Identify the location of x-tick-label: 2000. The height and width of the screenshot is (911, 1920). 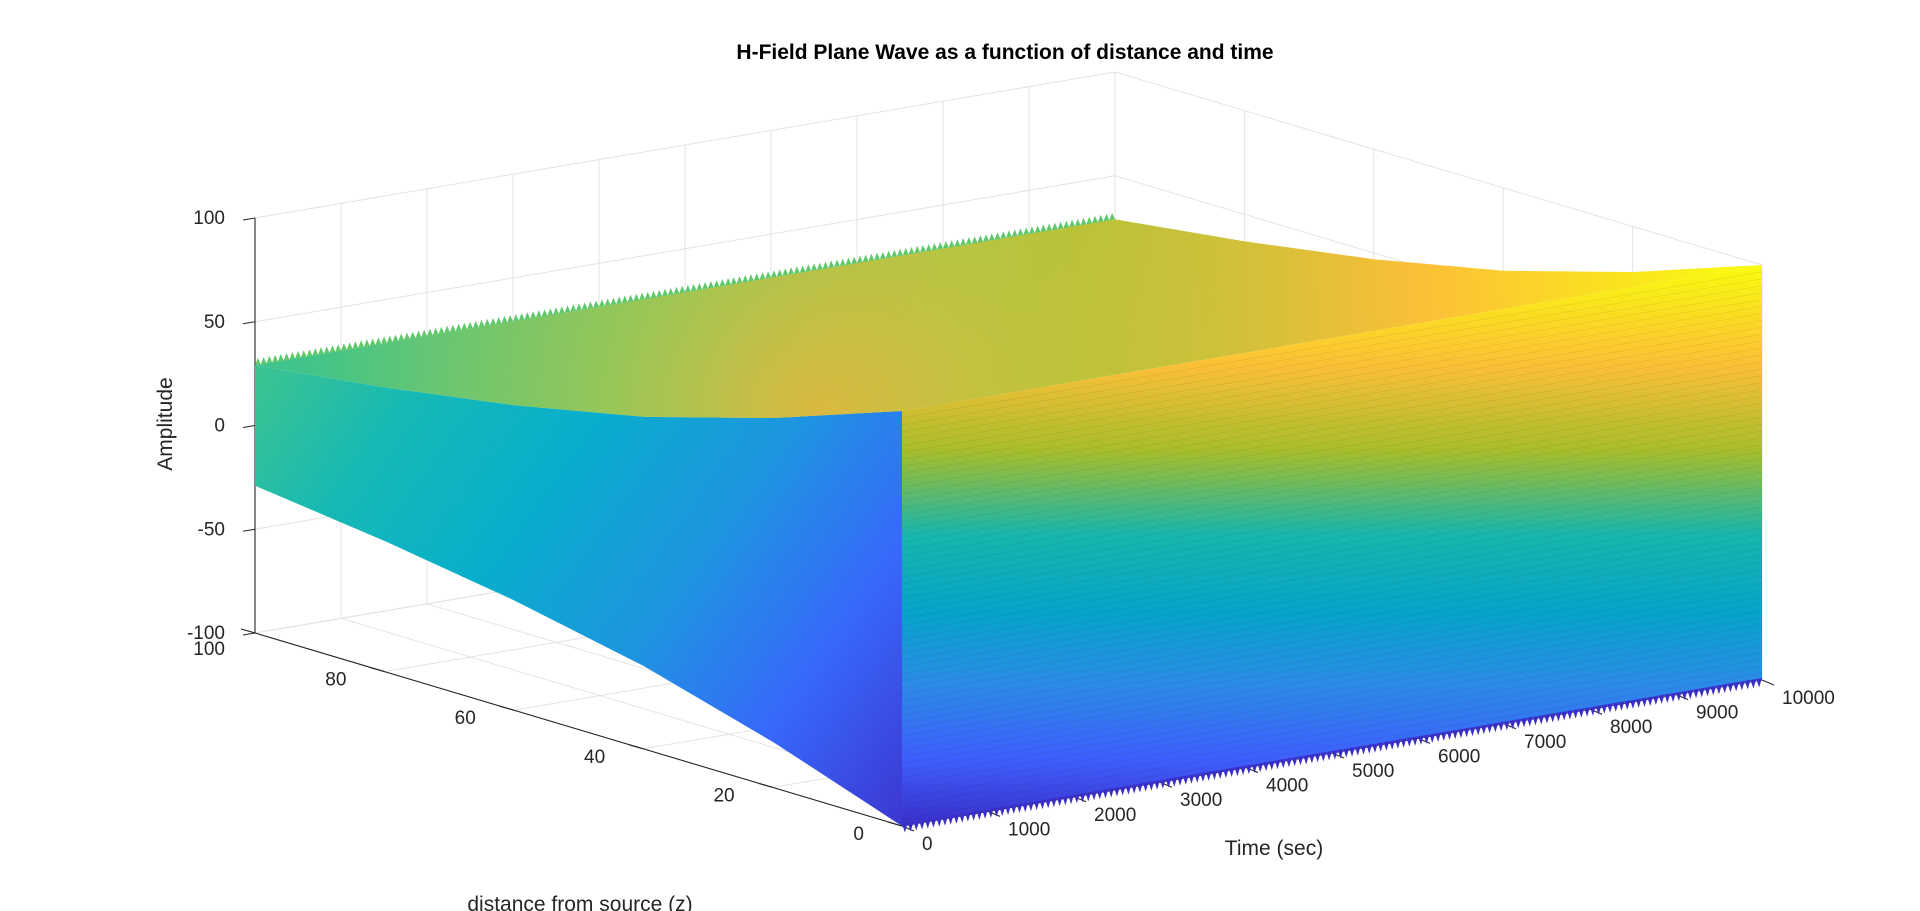
(1115, 815).